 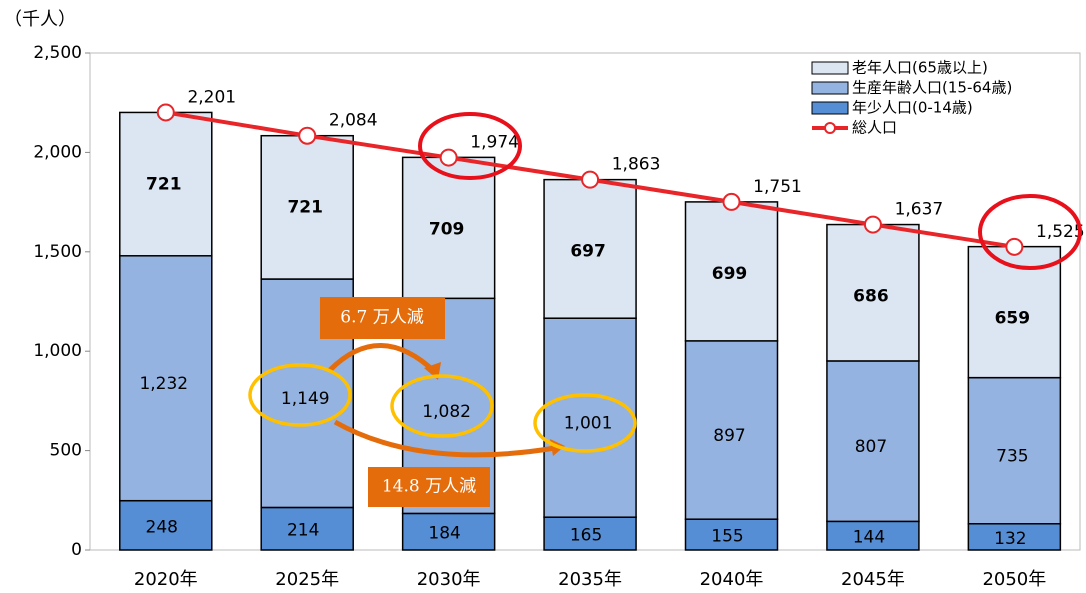 What do you see at coordinates (586, 536) in the screenshot?
I see `data-label: 165` at bounding box center [586, 536].